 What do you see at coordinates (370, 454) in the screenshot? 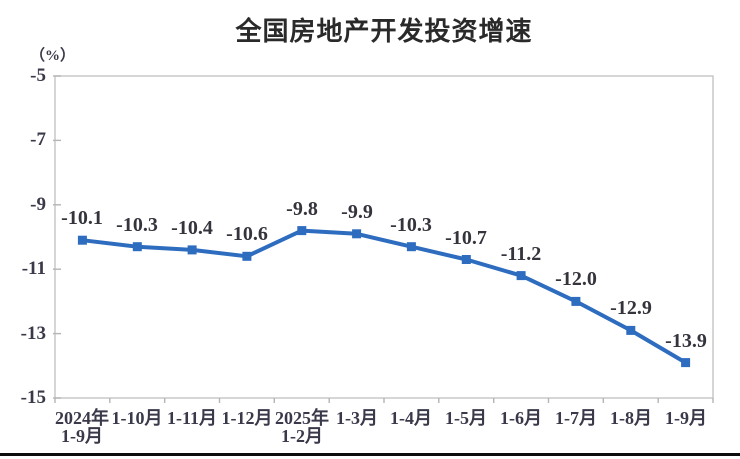
I see `window-bottom-border` at bounding box center [370, 454].